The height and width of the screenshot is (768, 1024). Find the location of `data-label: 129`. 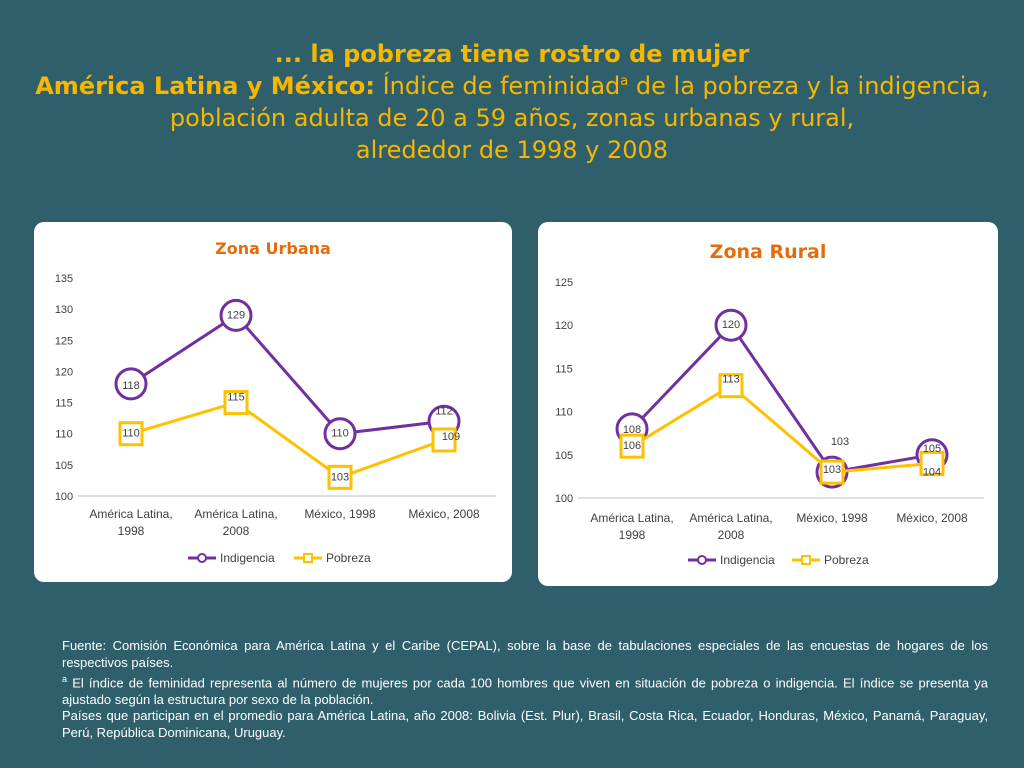

data-label: 129 is located at coordinates (236, 315).